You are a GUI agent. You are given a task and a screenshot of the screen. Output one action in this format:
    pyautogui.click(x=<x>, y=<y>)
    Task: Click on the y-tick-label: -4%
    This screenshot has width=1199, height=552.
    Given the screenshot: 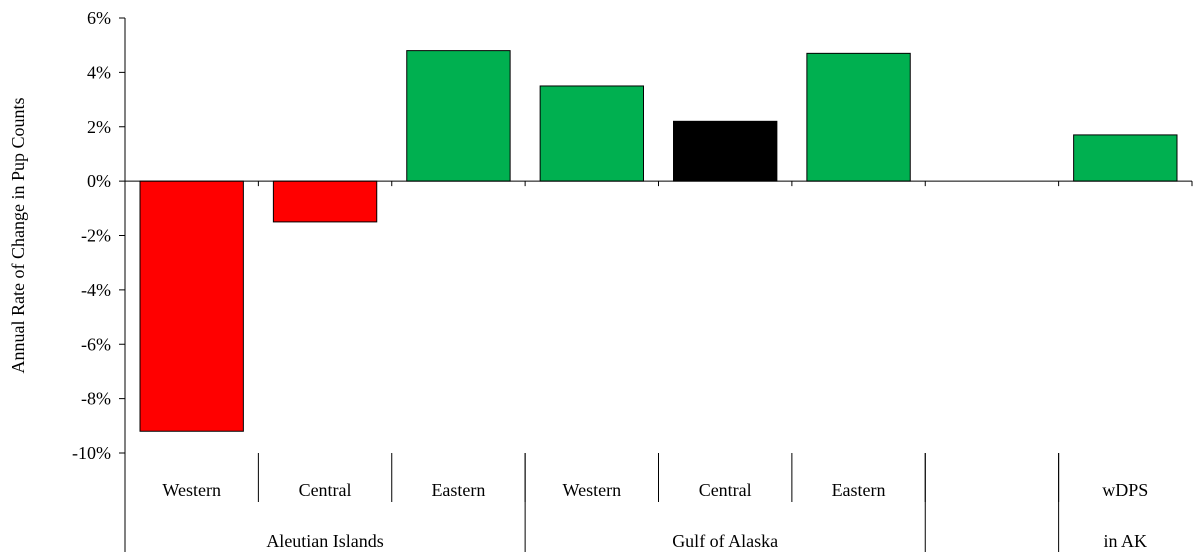 What is the action you would take?
    pyautogui.click(x=96, y=290)
    